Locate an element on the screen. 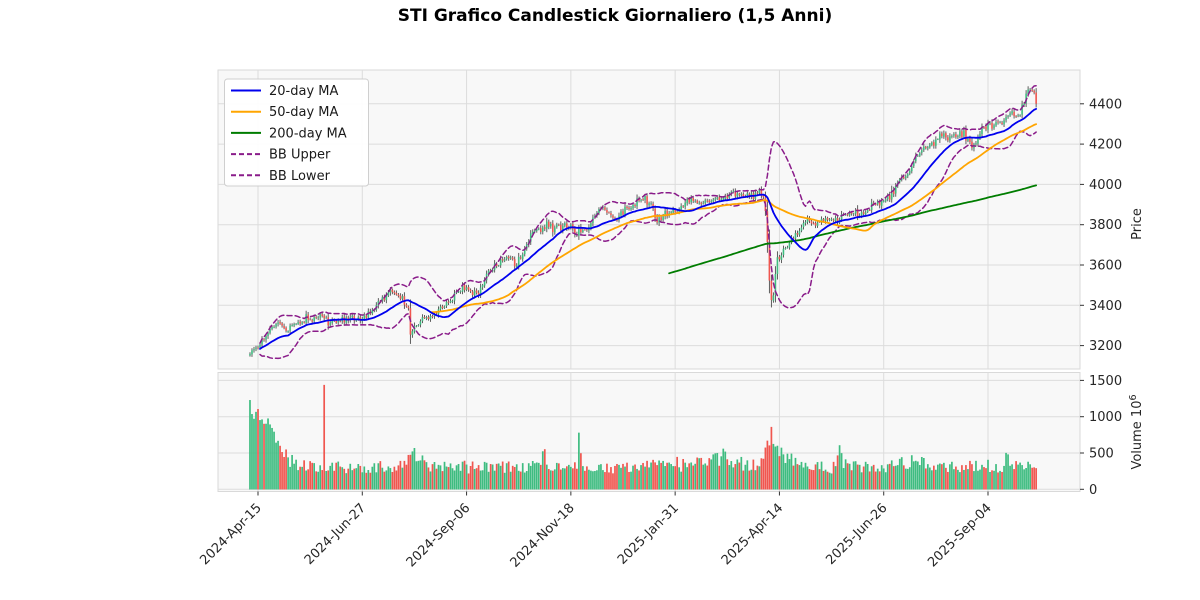  price-tick-label: 3200 is located at coordinates (1105, 346).